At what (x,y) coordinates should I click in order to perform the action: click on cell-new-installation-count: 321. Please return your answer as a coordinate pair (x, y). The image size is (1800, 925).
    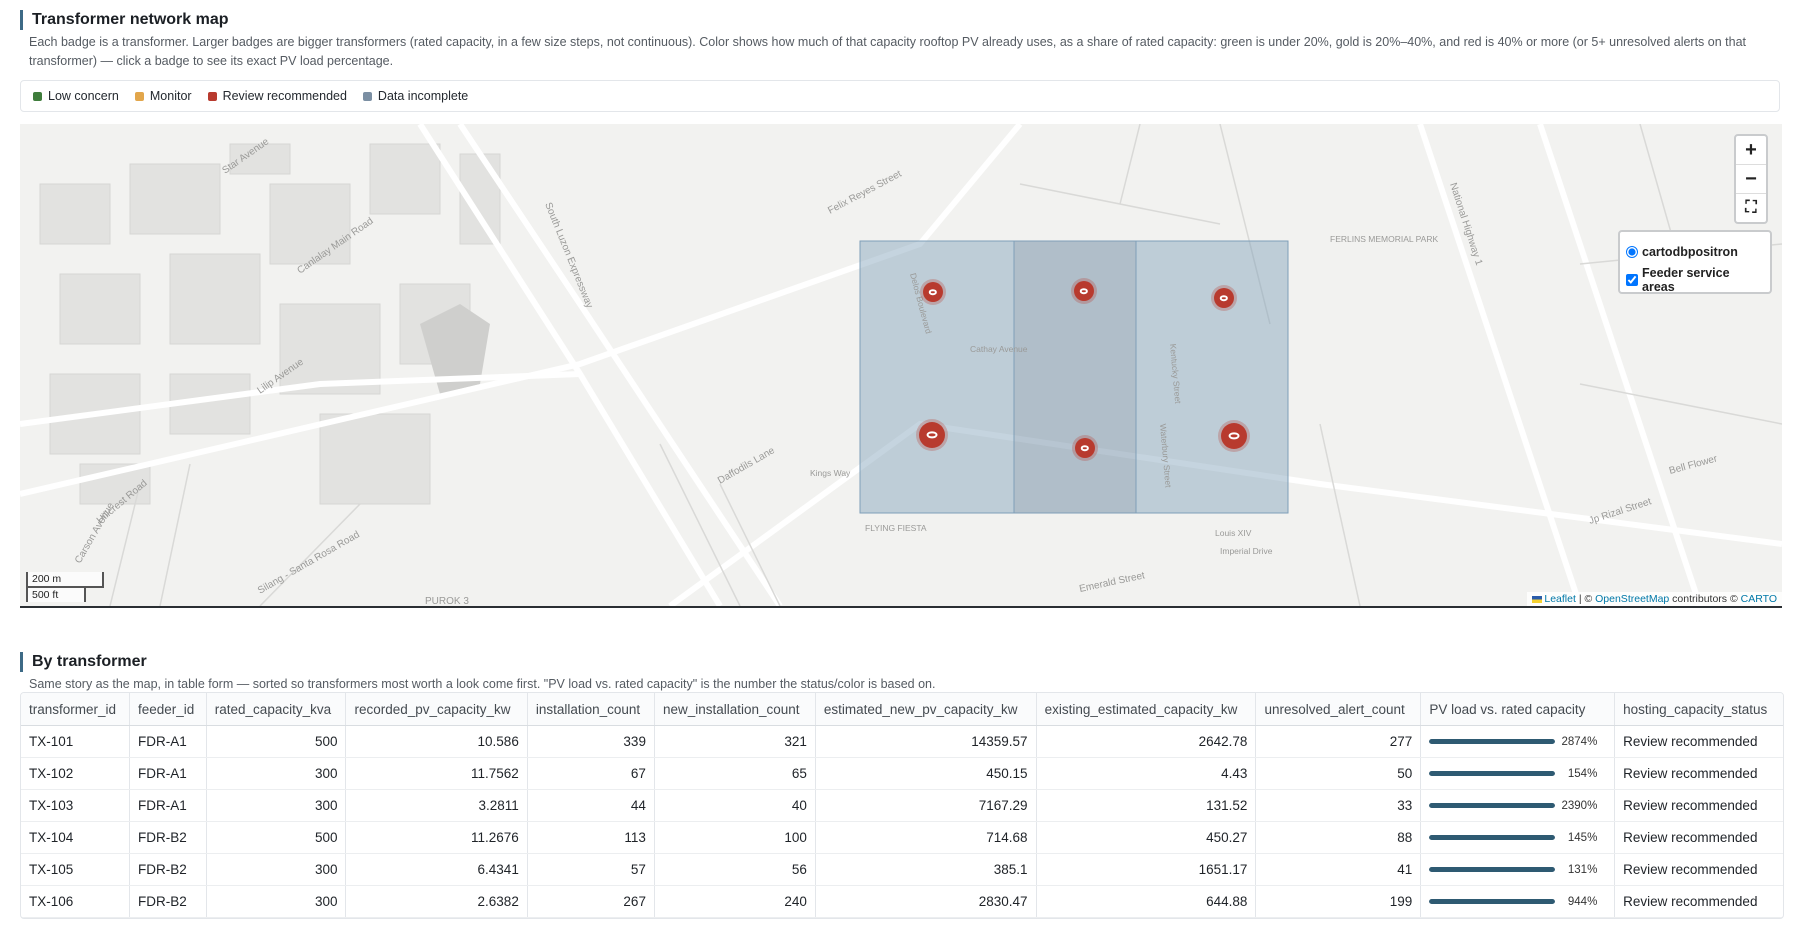
    Looking at the image, I should click on (735, 741).